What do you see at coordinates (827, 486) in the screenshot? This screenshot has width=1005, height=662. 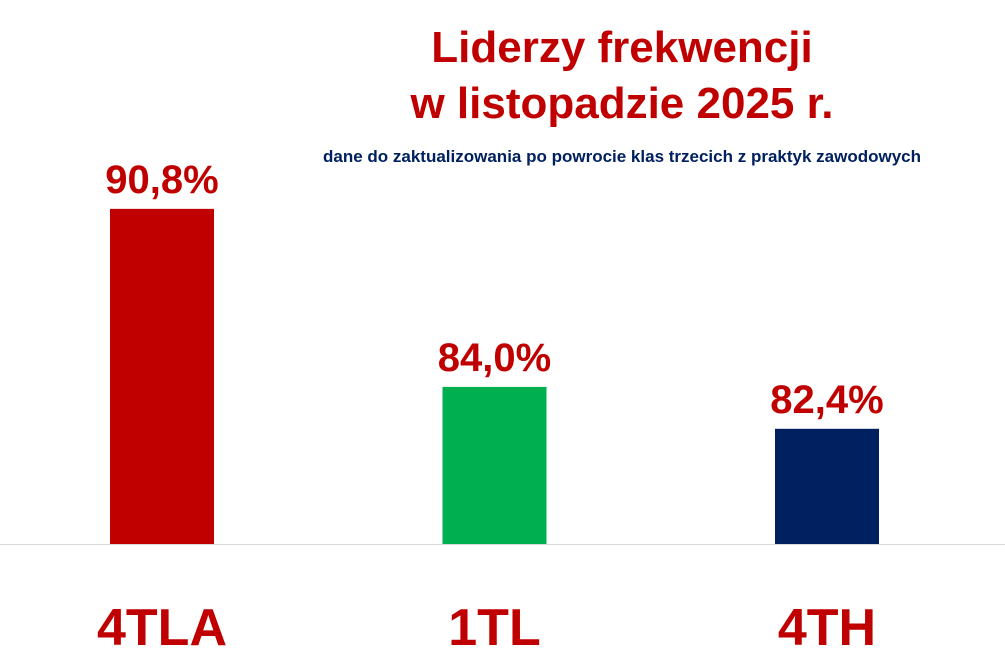 I see `bar-4TH` at bounding box center [827, 486].